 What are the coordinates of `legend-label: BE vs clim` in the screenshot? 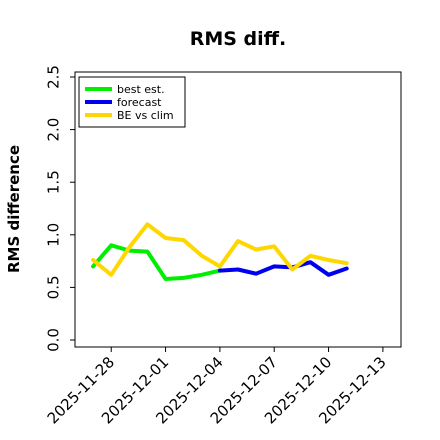 It's located at (145, 115).